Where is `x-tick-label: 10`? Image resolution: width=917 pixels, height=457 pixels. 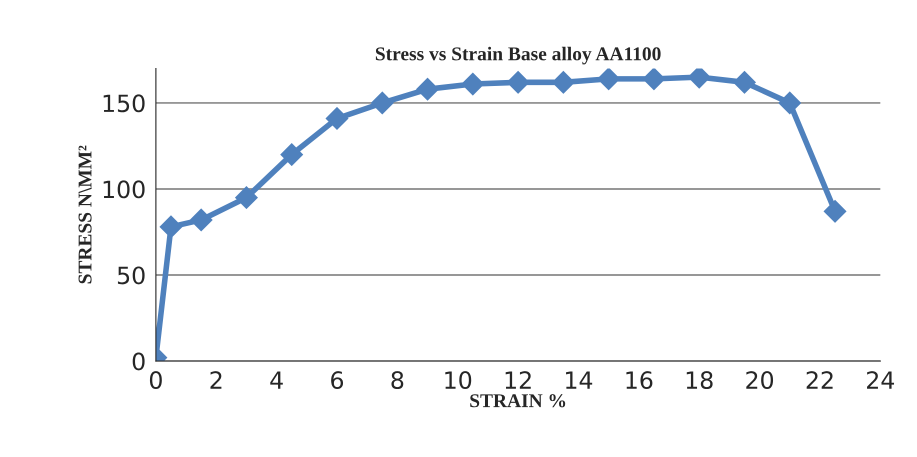
x-tick-label: 10 is located at coordinates (458, 380).